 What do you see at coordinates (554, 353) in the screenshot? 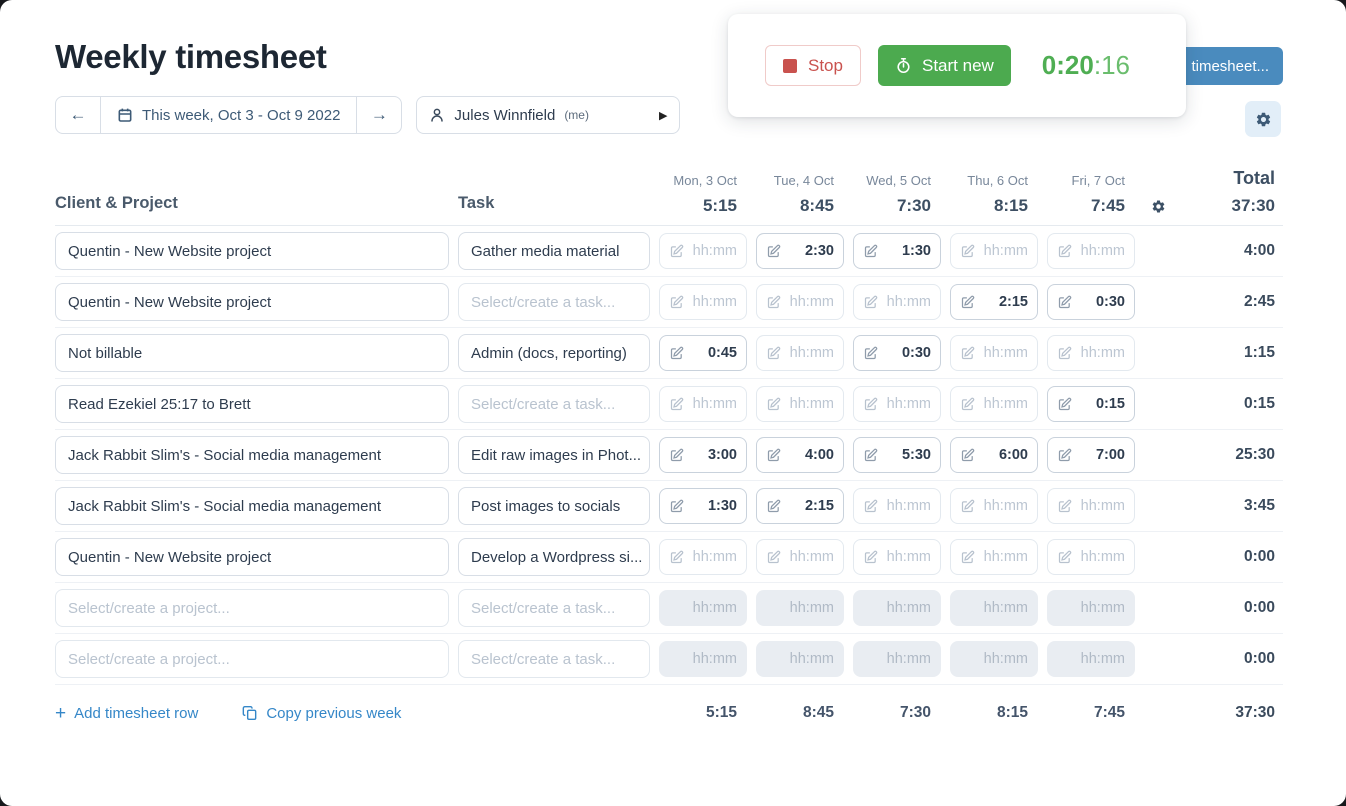
I see `task-input: Admin (docs, reporting)` at bounding box center [554, 353].